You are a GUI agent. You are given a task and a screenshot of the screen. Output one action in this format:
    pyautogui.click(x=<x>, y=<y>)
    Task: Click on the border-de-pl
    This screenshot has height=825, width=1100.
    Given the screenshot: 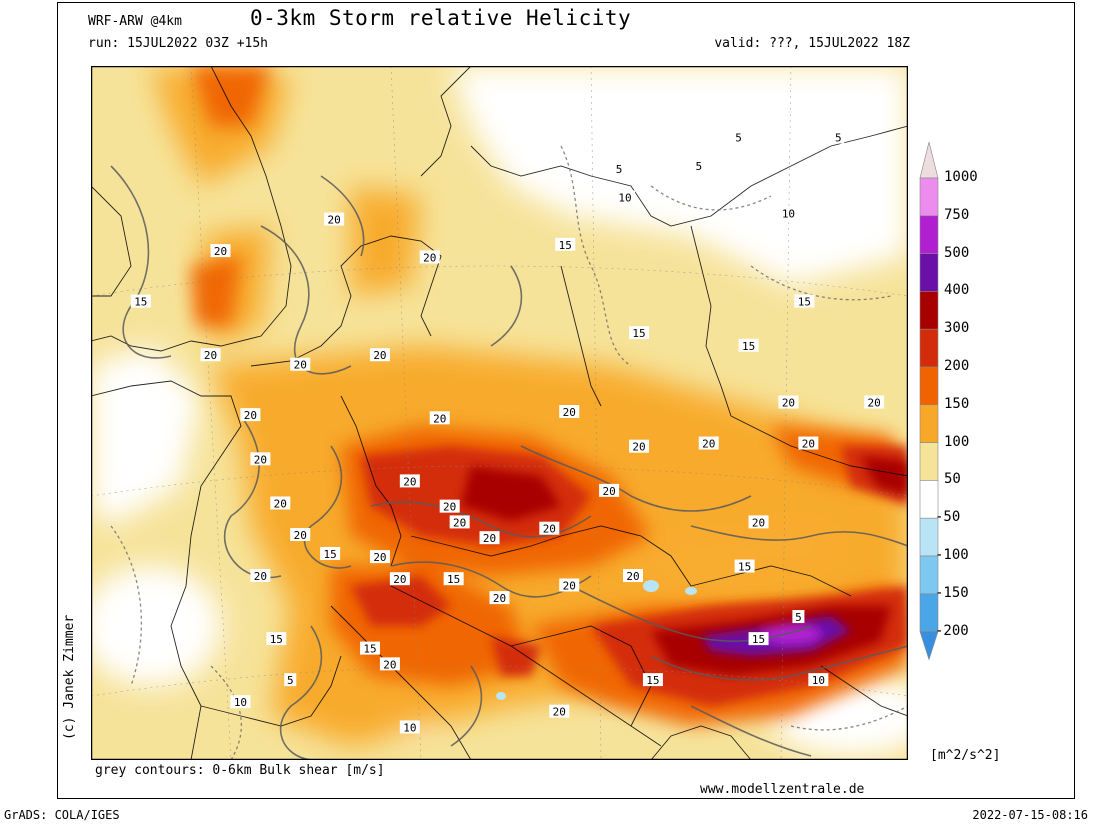 What is the action you would take?
    pyautogui.click(x=581, y=336)
    